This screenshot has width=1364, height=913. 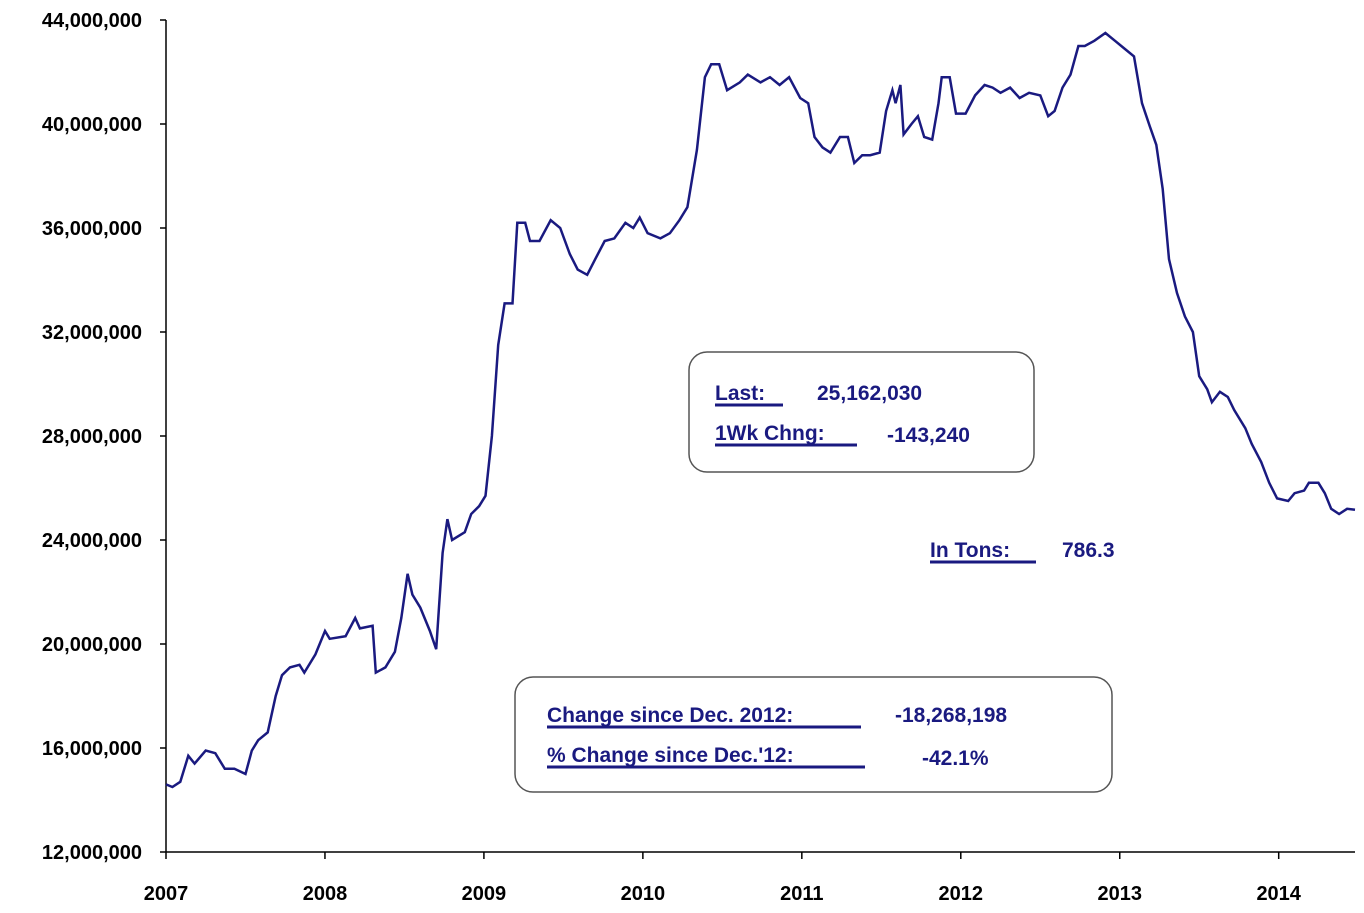 What do you see at coordinates (670, 715) in the screenshot?
I see `annotation: Change since Dec. 2012:` at bounding box center [670, 715].